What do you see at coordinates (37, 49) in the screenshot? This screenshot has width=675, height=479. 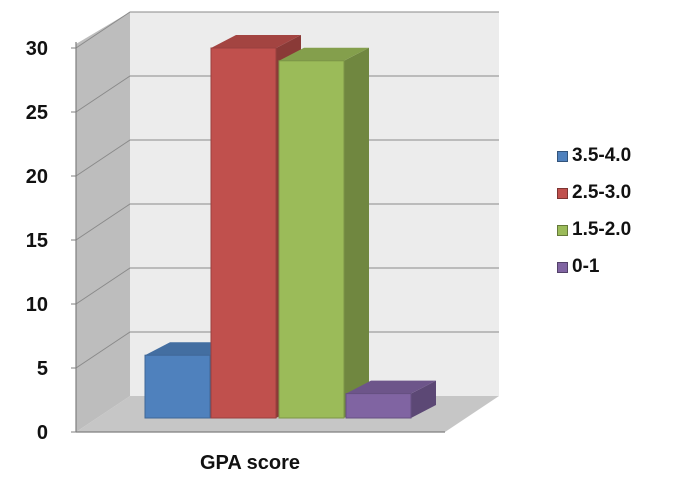 I see `y-tick-label: 30` at bounding box center [37, 49].